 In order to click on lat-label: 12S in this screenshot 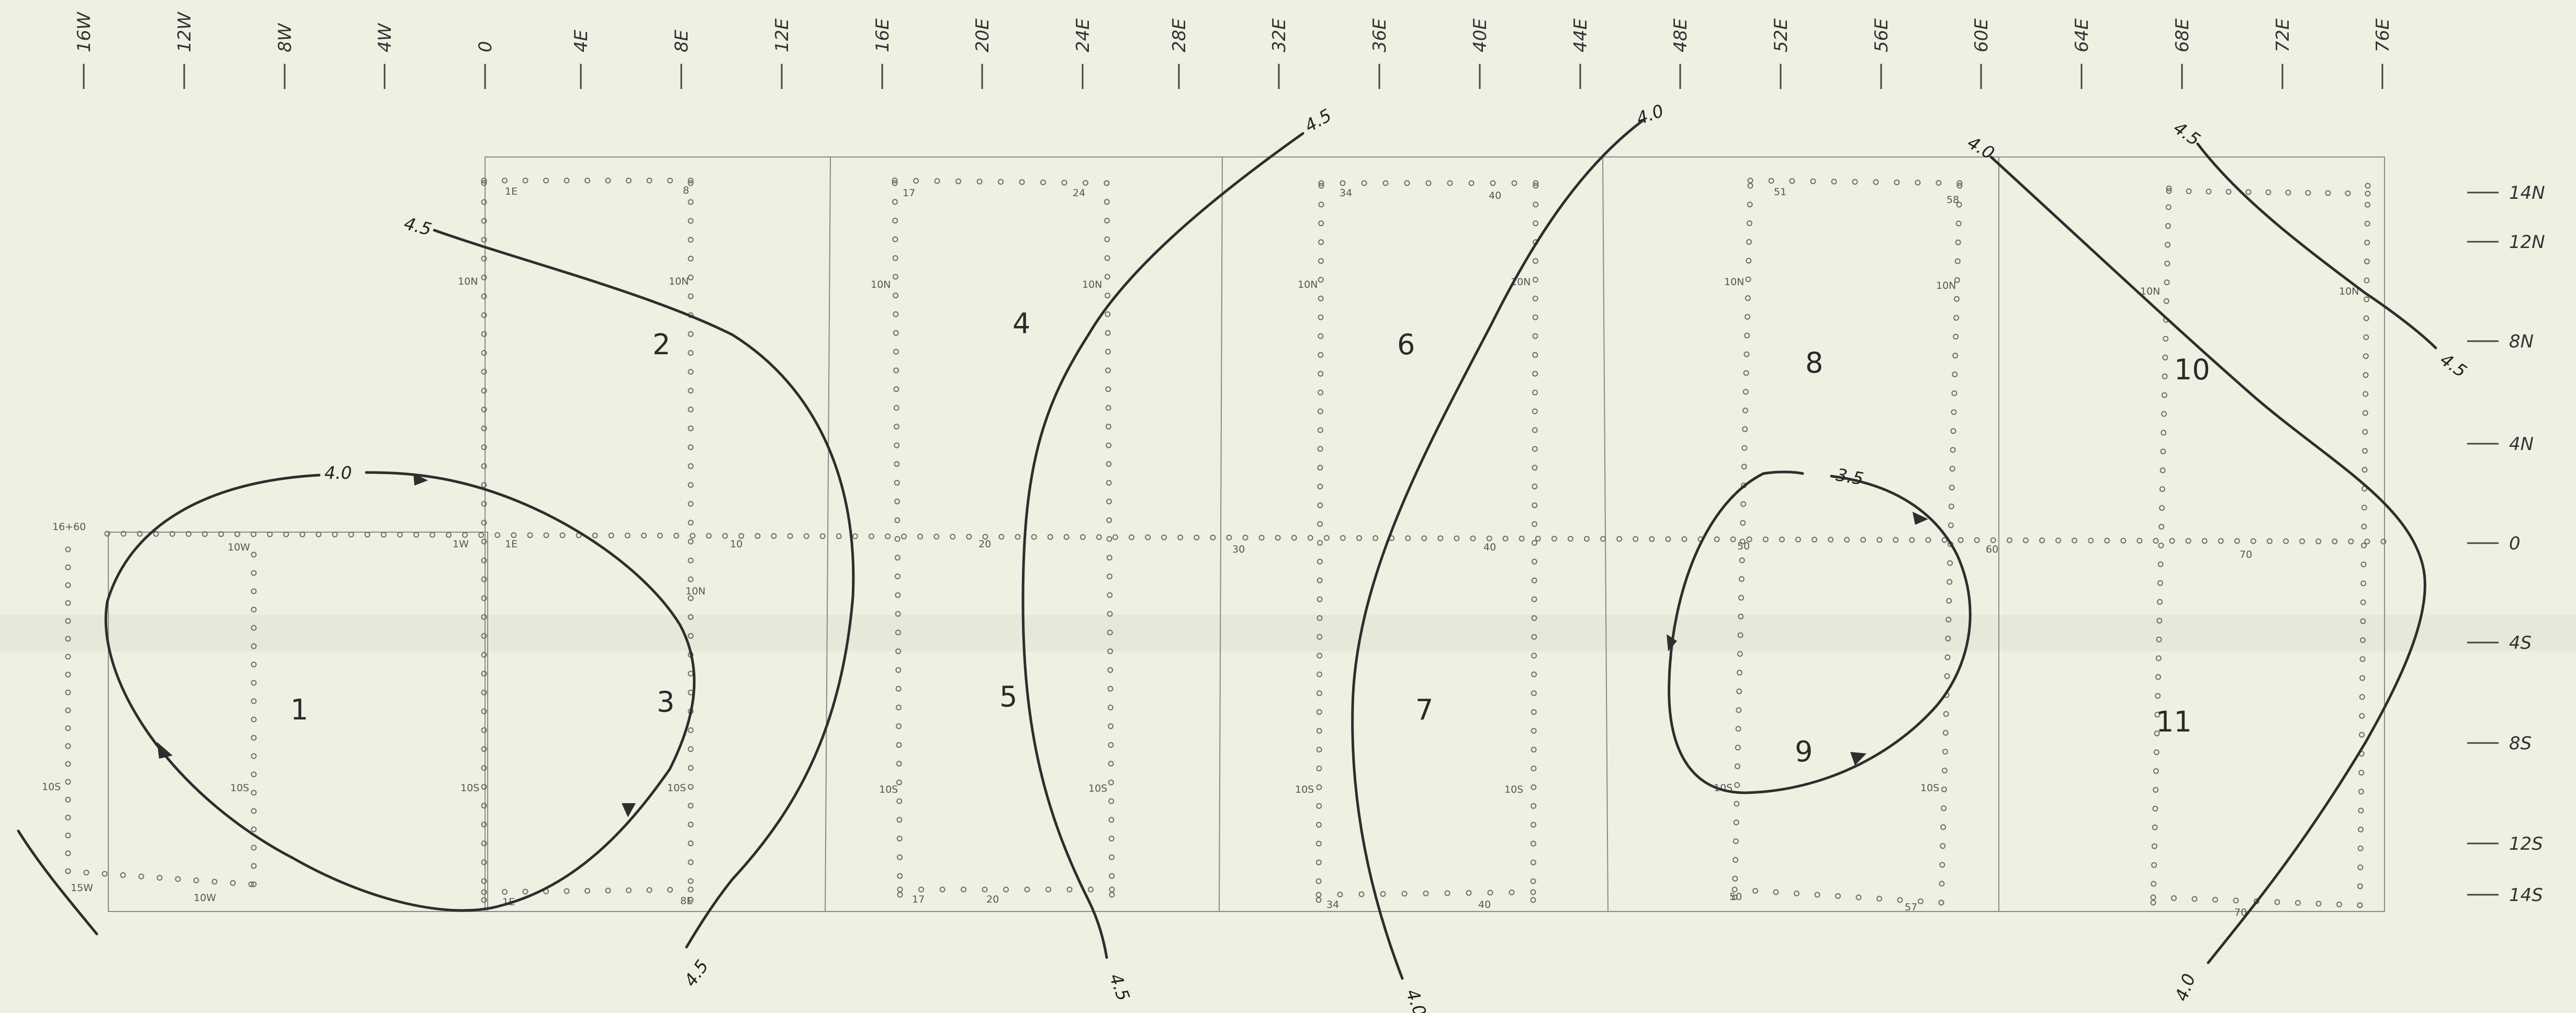, I will do `click(2526, 844)`.